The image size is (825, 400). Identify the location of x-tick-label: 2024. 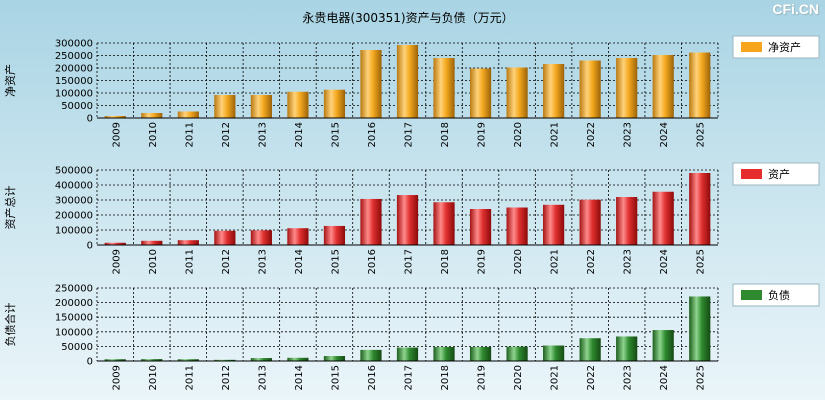
(664, 261).